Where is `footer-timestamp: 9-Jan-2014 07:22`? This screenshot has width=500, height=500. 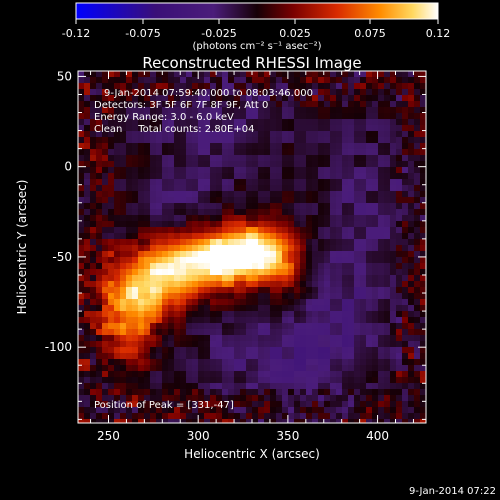
footer-timestamp: 9-Jan-2014 07:22 is located at coordinates (452, 491).